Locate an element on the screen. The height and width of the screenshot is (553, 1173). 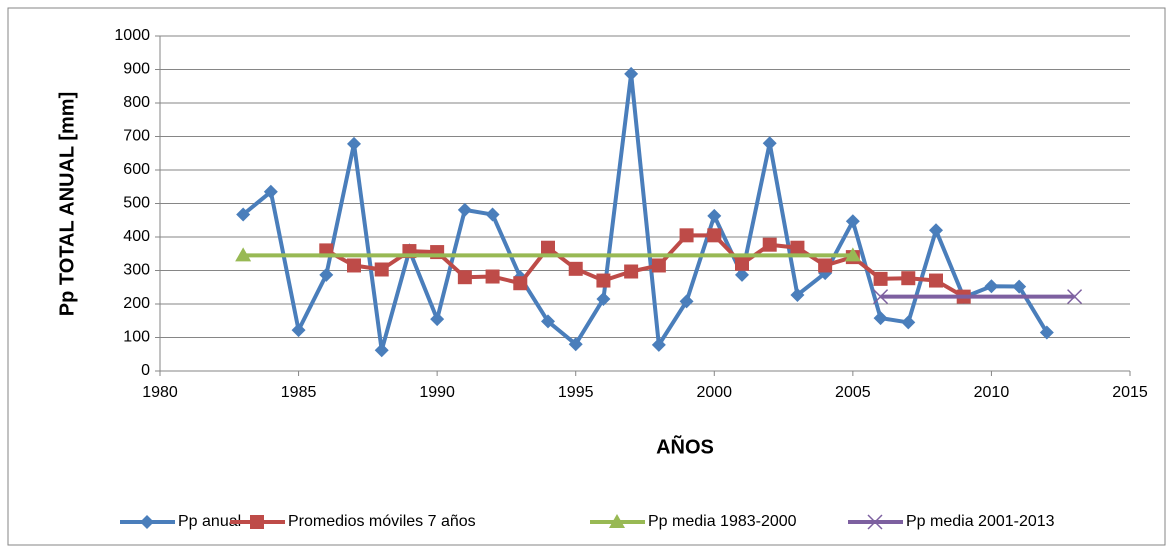
y-axis-label: Pp TOTAL ANUAL [mm] is located at coordinates (67, 204).